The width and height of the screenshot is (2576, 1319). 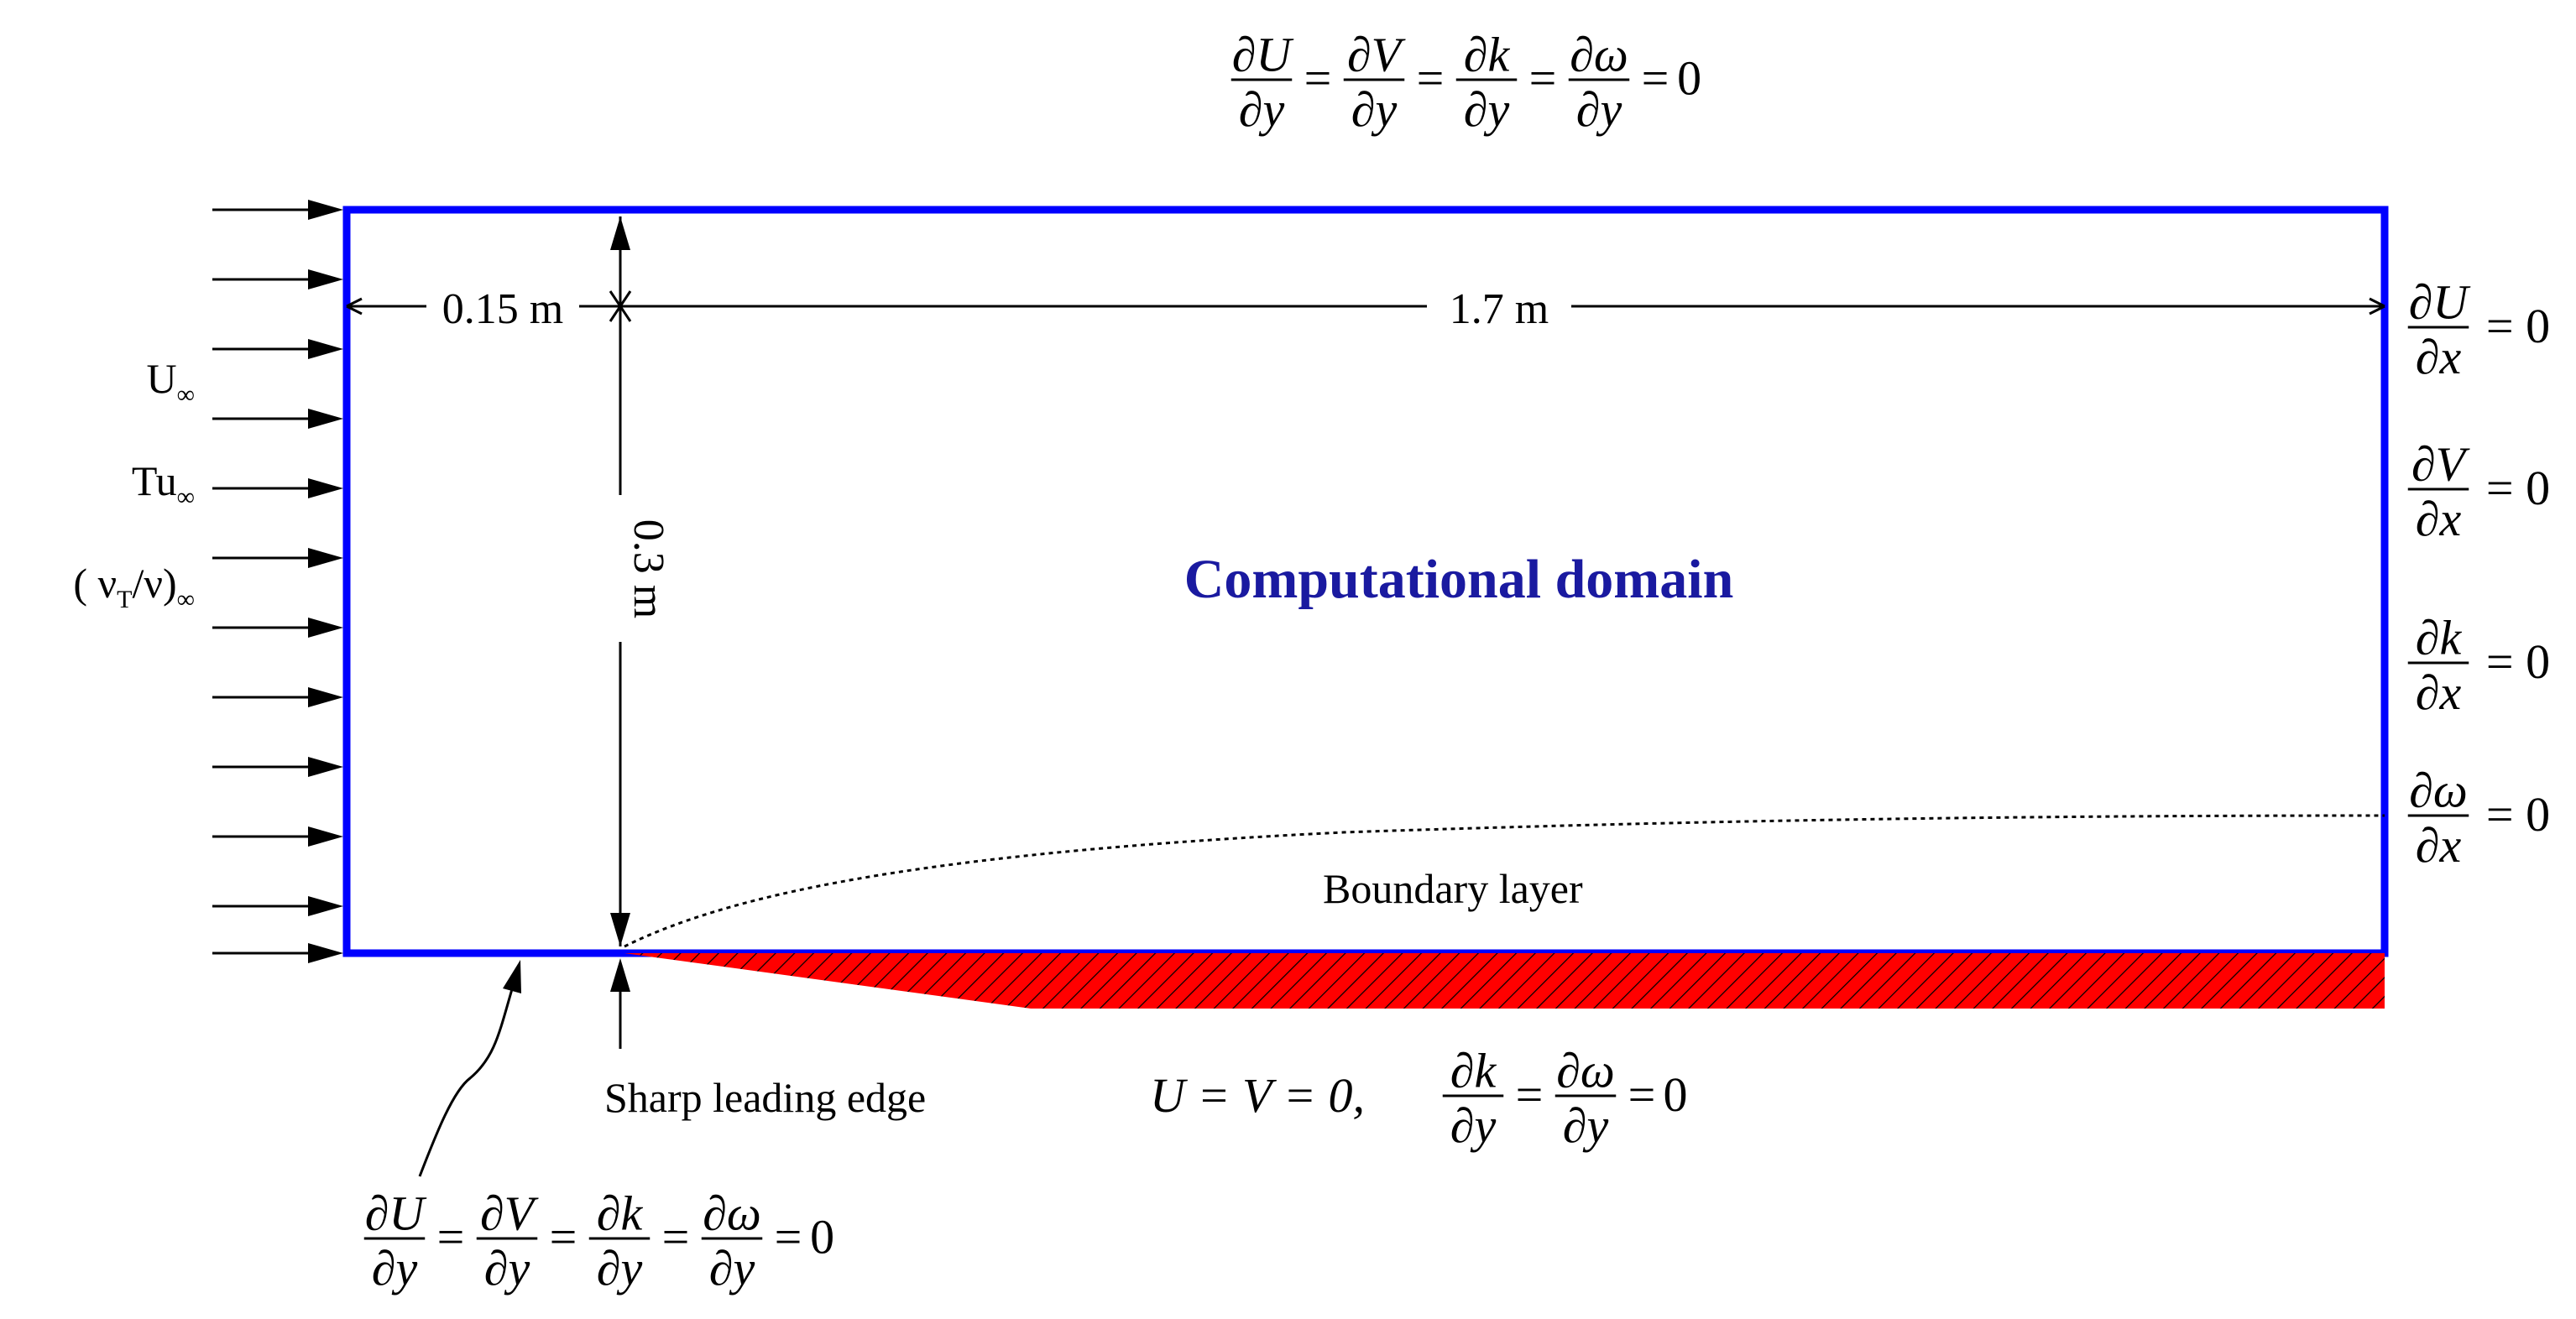 What do you see at coordinates (2478, 818) in the screenshot?
I see `outlet-condition: ∂ω∂x = 0` at bounding box center [2478, 818].